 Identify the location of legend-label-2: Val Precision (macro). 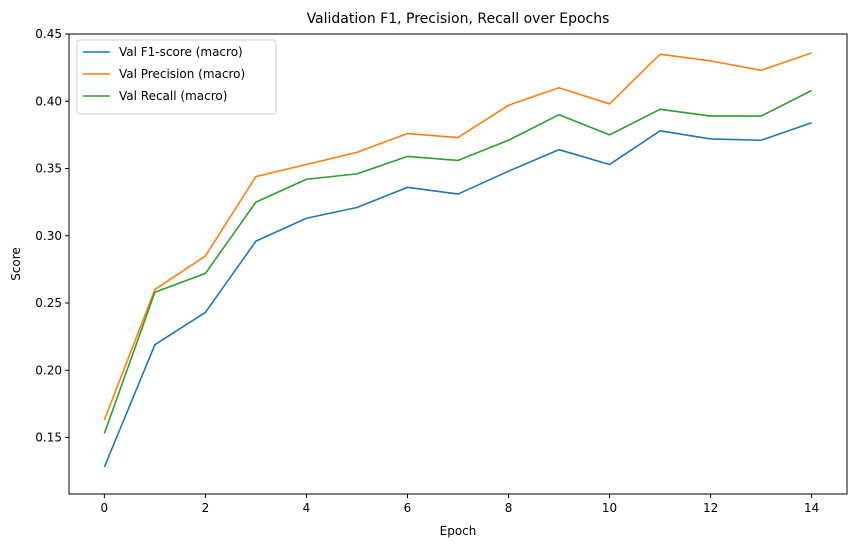
(182, 74).